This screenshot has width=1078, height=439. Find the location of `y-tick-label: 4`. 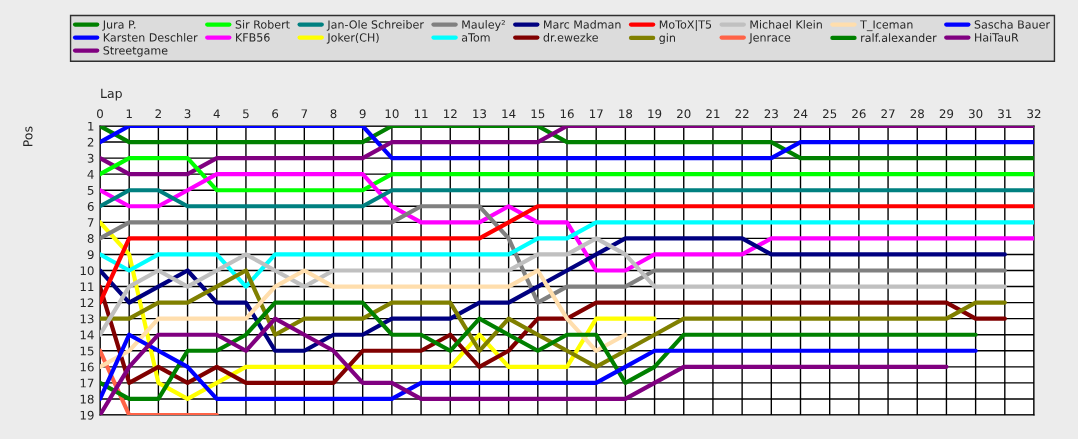

y-tick-label: 4 is located at coordinates (90, 174).